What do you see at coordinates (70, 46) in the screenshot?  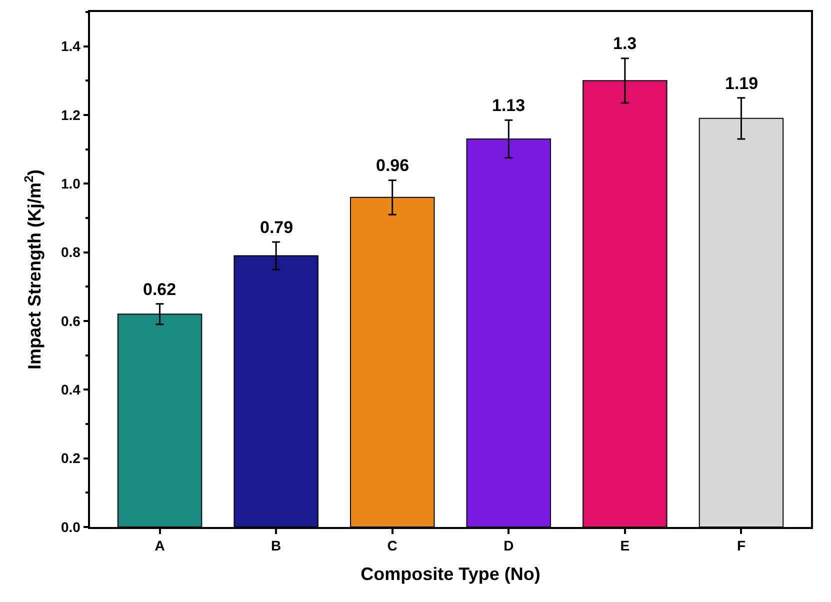 I see `y-tick-label: 1.4` at bounding box center [70, 46].